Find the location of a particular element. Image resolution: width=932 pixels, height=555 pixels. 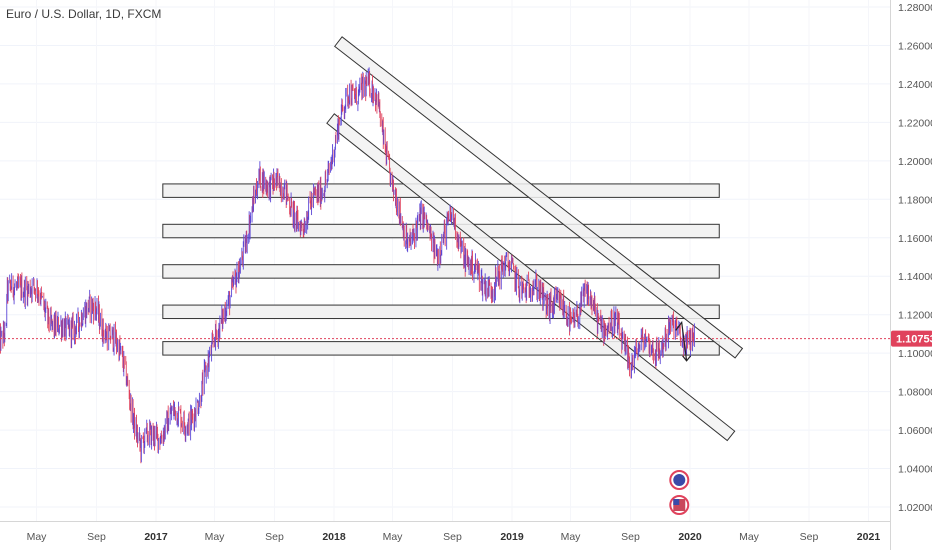

projection-arrow is located at coordinates (683, 341).